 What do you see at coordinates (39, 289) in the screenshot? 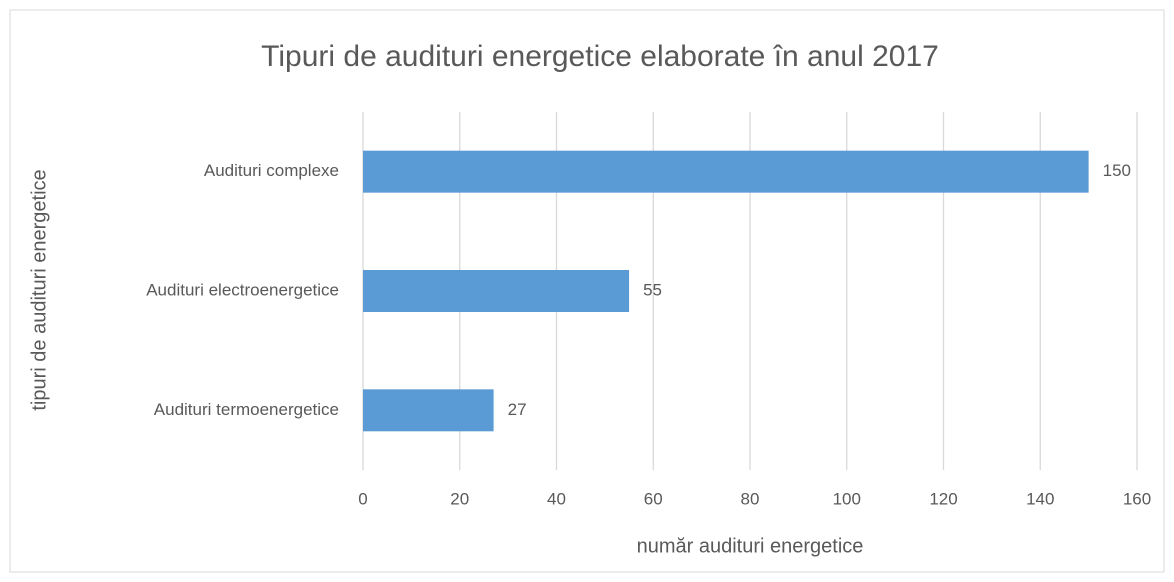
I see `y-axis-title: tipuri de audituri energetice` at bounding box center [39, 289].